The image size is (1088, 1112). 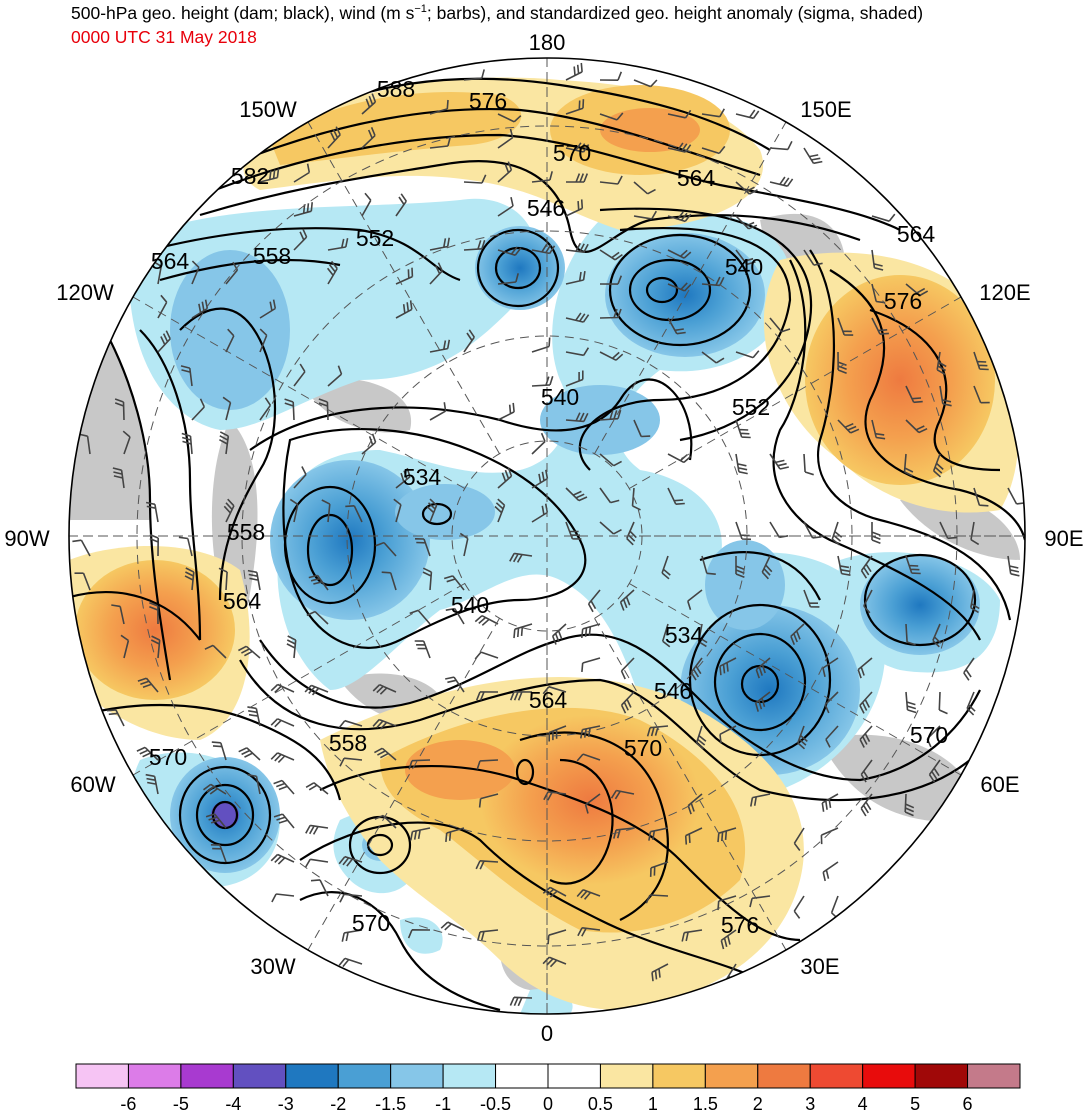 What do you see at coordinates (92, 784) in the screenshot?
I see `lon-label-60w: 60W` at bounding box center [92, 784].